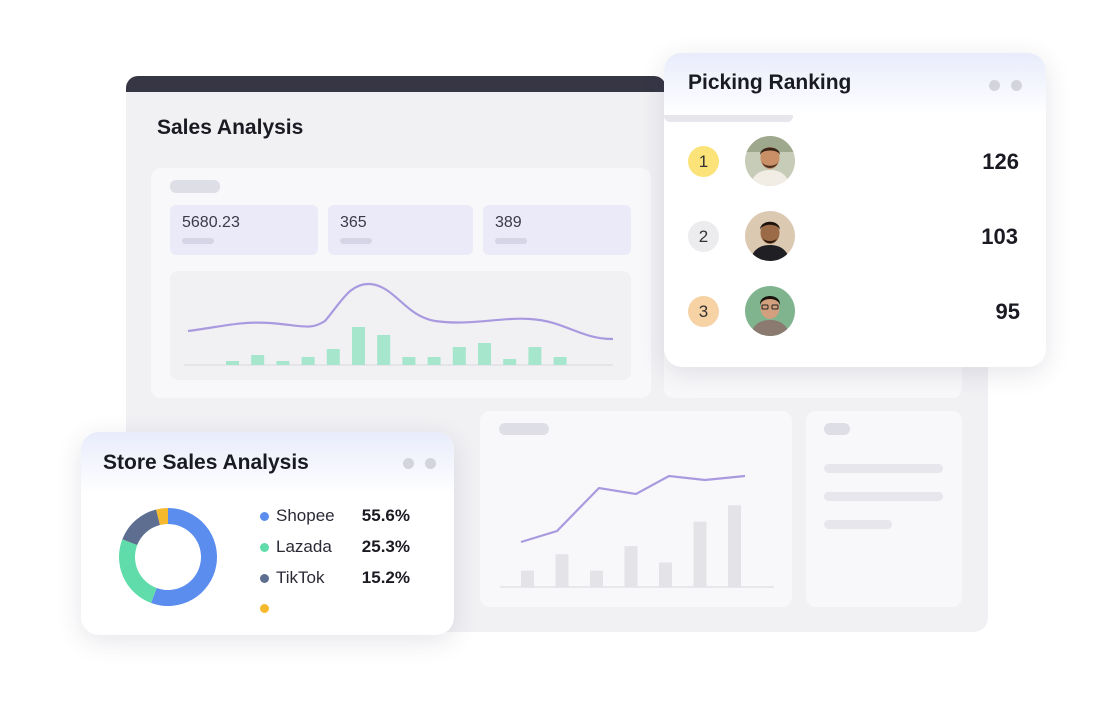 The width and height of the screenshot is (1104, 712). Describe the element at coordinates (141, 527) in the screenshot. I see `donut-slice-tiktok` at that location.